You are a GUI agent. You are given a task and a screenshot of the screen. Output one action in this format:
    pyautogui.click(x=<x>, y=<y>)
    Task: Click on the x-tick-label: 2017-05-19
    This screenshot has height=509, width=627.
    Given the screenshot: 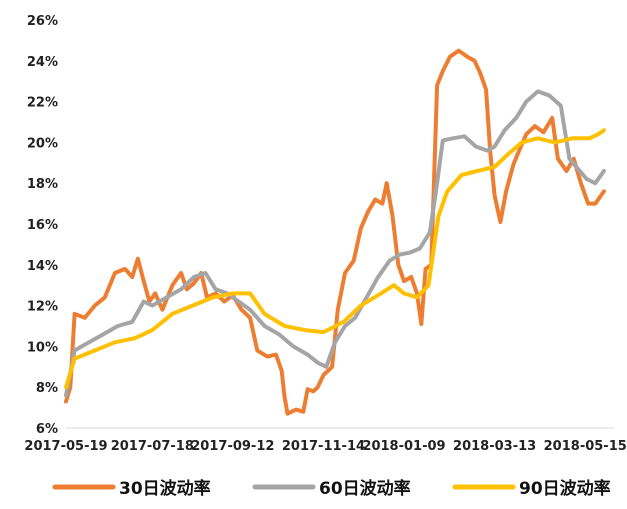 What is the action you would take?
    pyautogui.click(x=65, y=446)
    